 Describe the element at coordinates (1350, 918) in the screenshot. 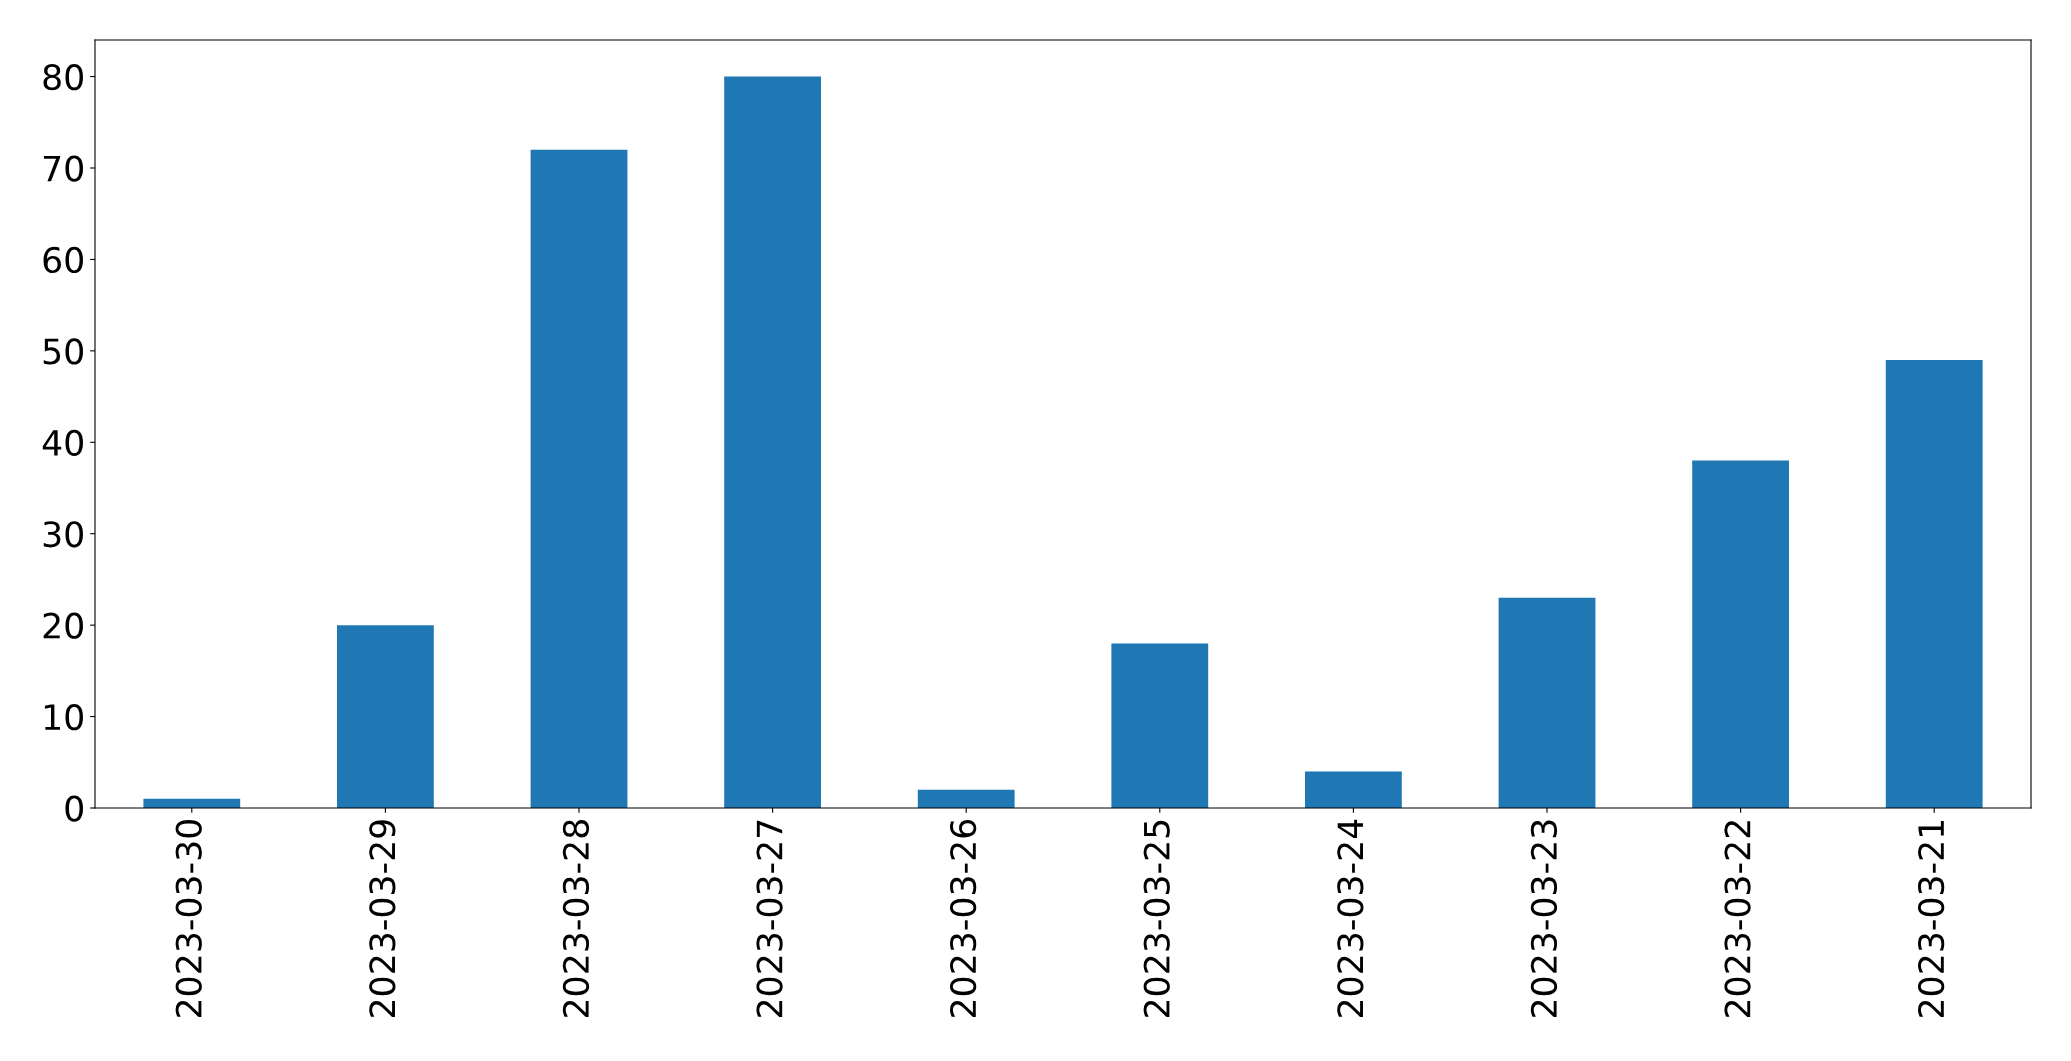

I see `x-tick-label: 2023-03-24` at that location.